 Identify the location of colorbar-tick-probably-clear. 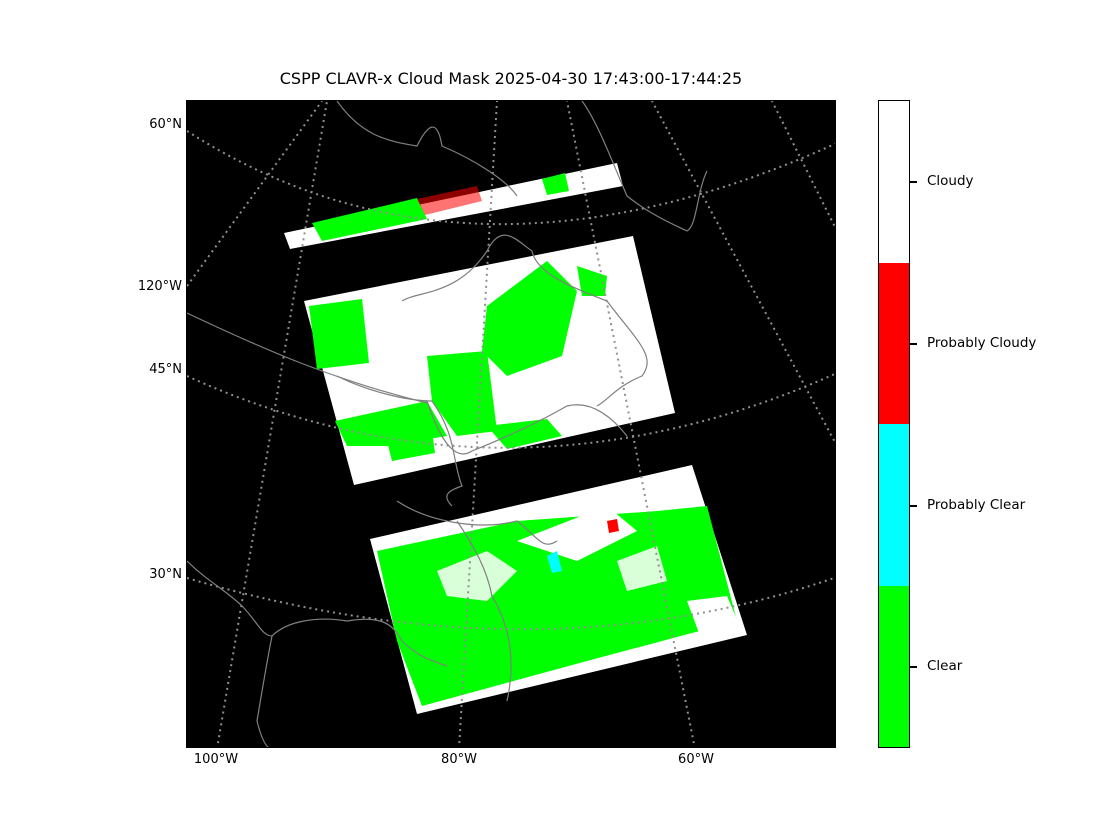
(913, 506).